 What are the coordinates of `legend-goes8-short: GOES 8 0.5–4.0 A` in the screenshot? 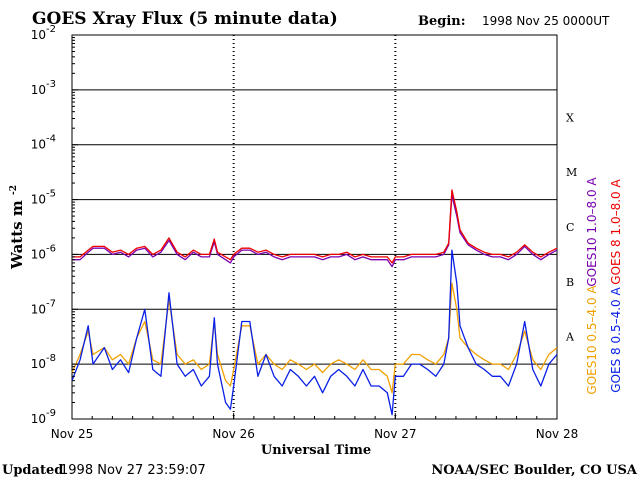 It's located at (616, 340).